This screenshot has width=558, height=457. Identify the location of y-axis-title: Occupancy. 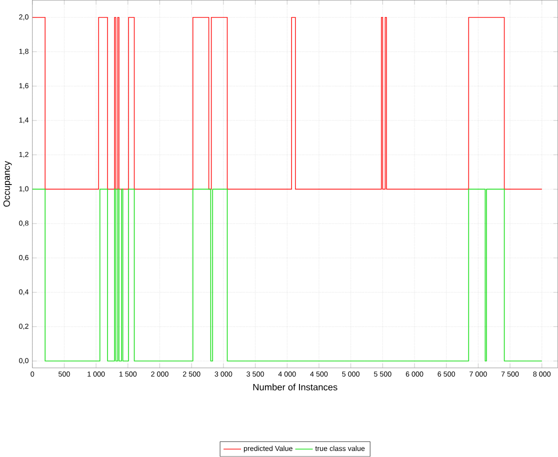
(7, 184).